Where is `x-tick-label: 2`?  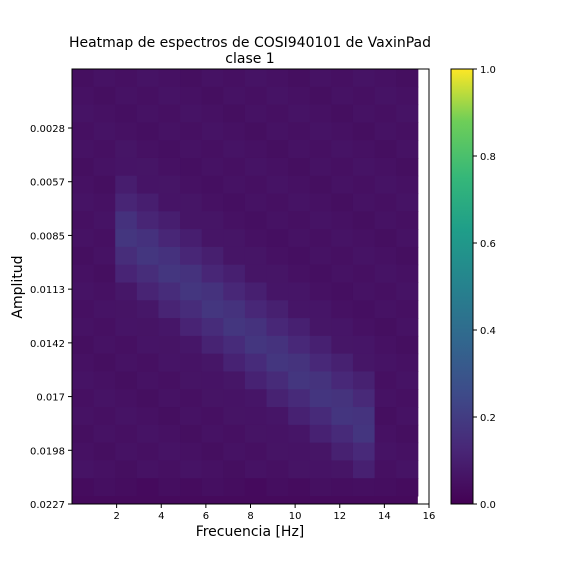
x-tick-label: 2 is located at coordinates (116, 516).